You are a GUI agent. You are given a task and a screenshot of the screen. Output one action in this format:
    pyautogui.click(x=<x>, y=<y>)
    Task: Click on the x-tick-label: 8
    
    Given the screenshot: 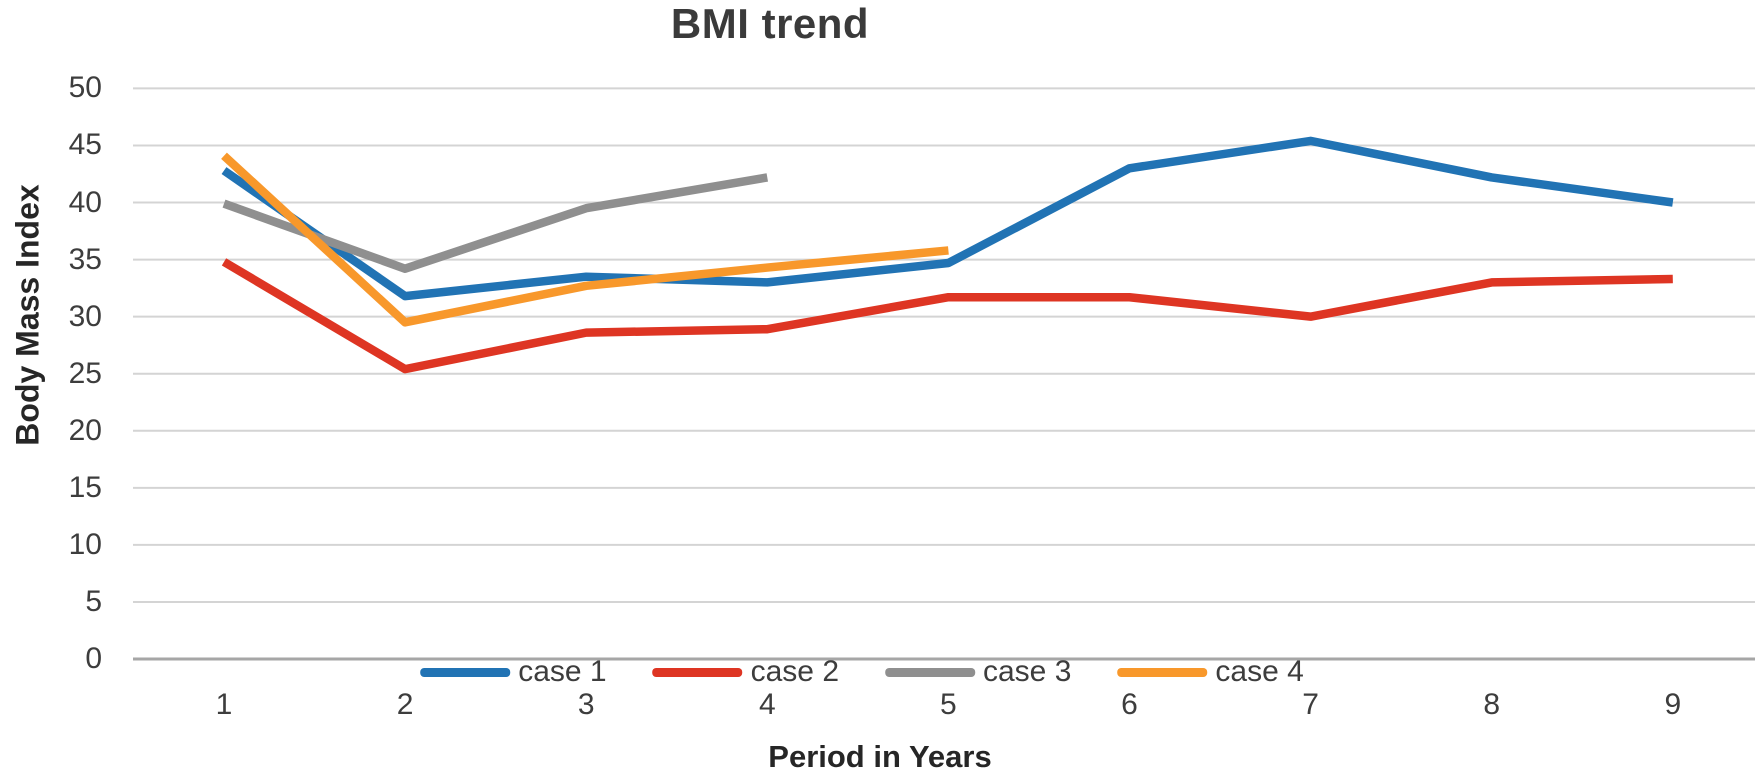 What is the action you would take?
    pyautogui.click(x=1492, y=704)
    